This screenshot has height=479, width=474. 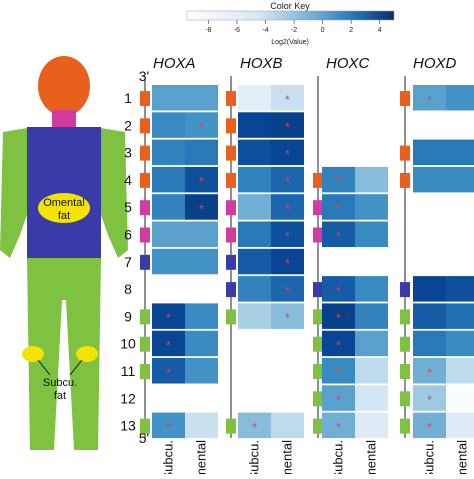 What do you see at coordinates (351, 30) in the screenshot?
I see `color-key-tick-label: 2` at bounding box center [351, 30].